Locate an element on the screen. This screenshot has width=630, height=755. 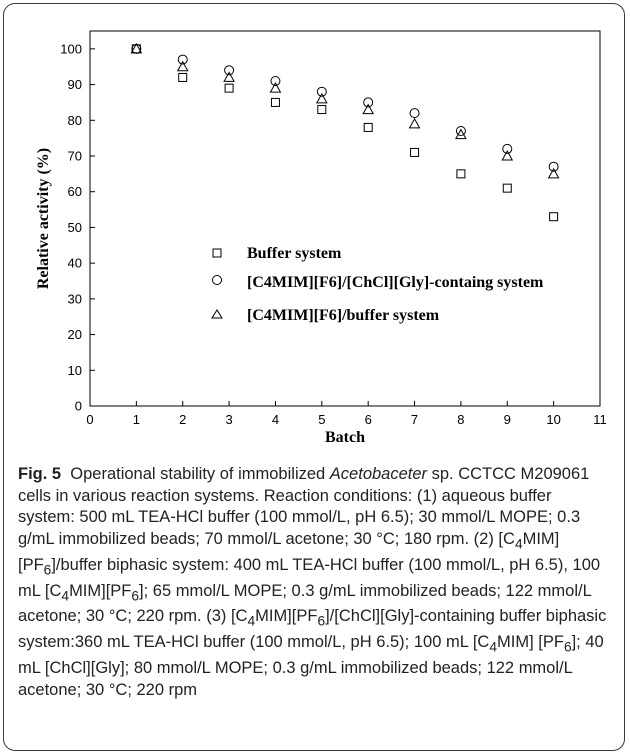
legend-triangle-marker is located at coordinates (217, 314).